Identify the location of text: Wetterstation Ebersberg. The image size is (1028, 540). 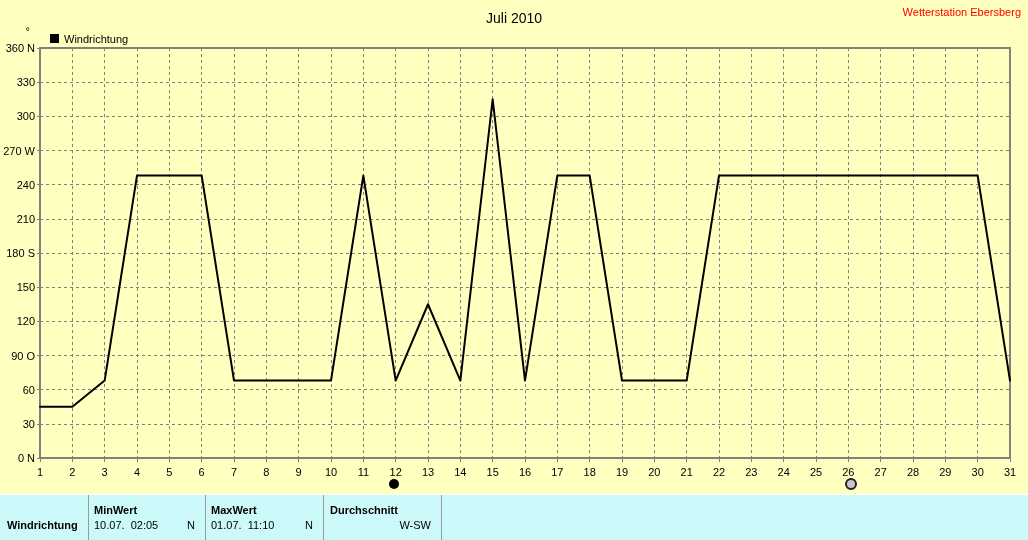
(962, 11).